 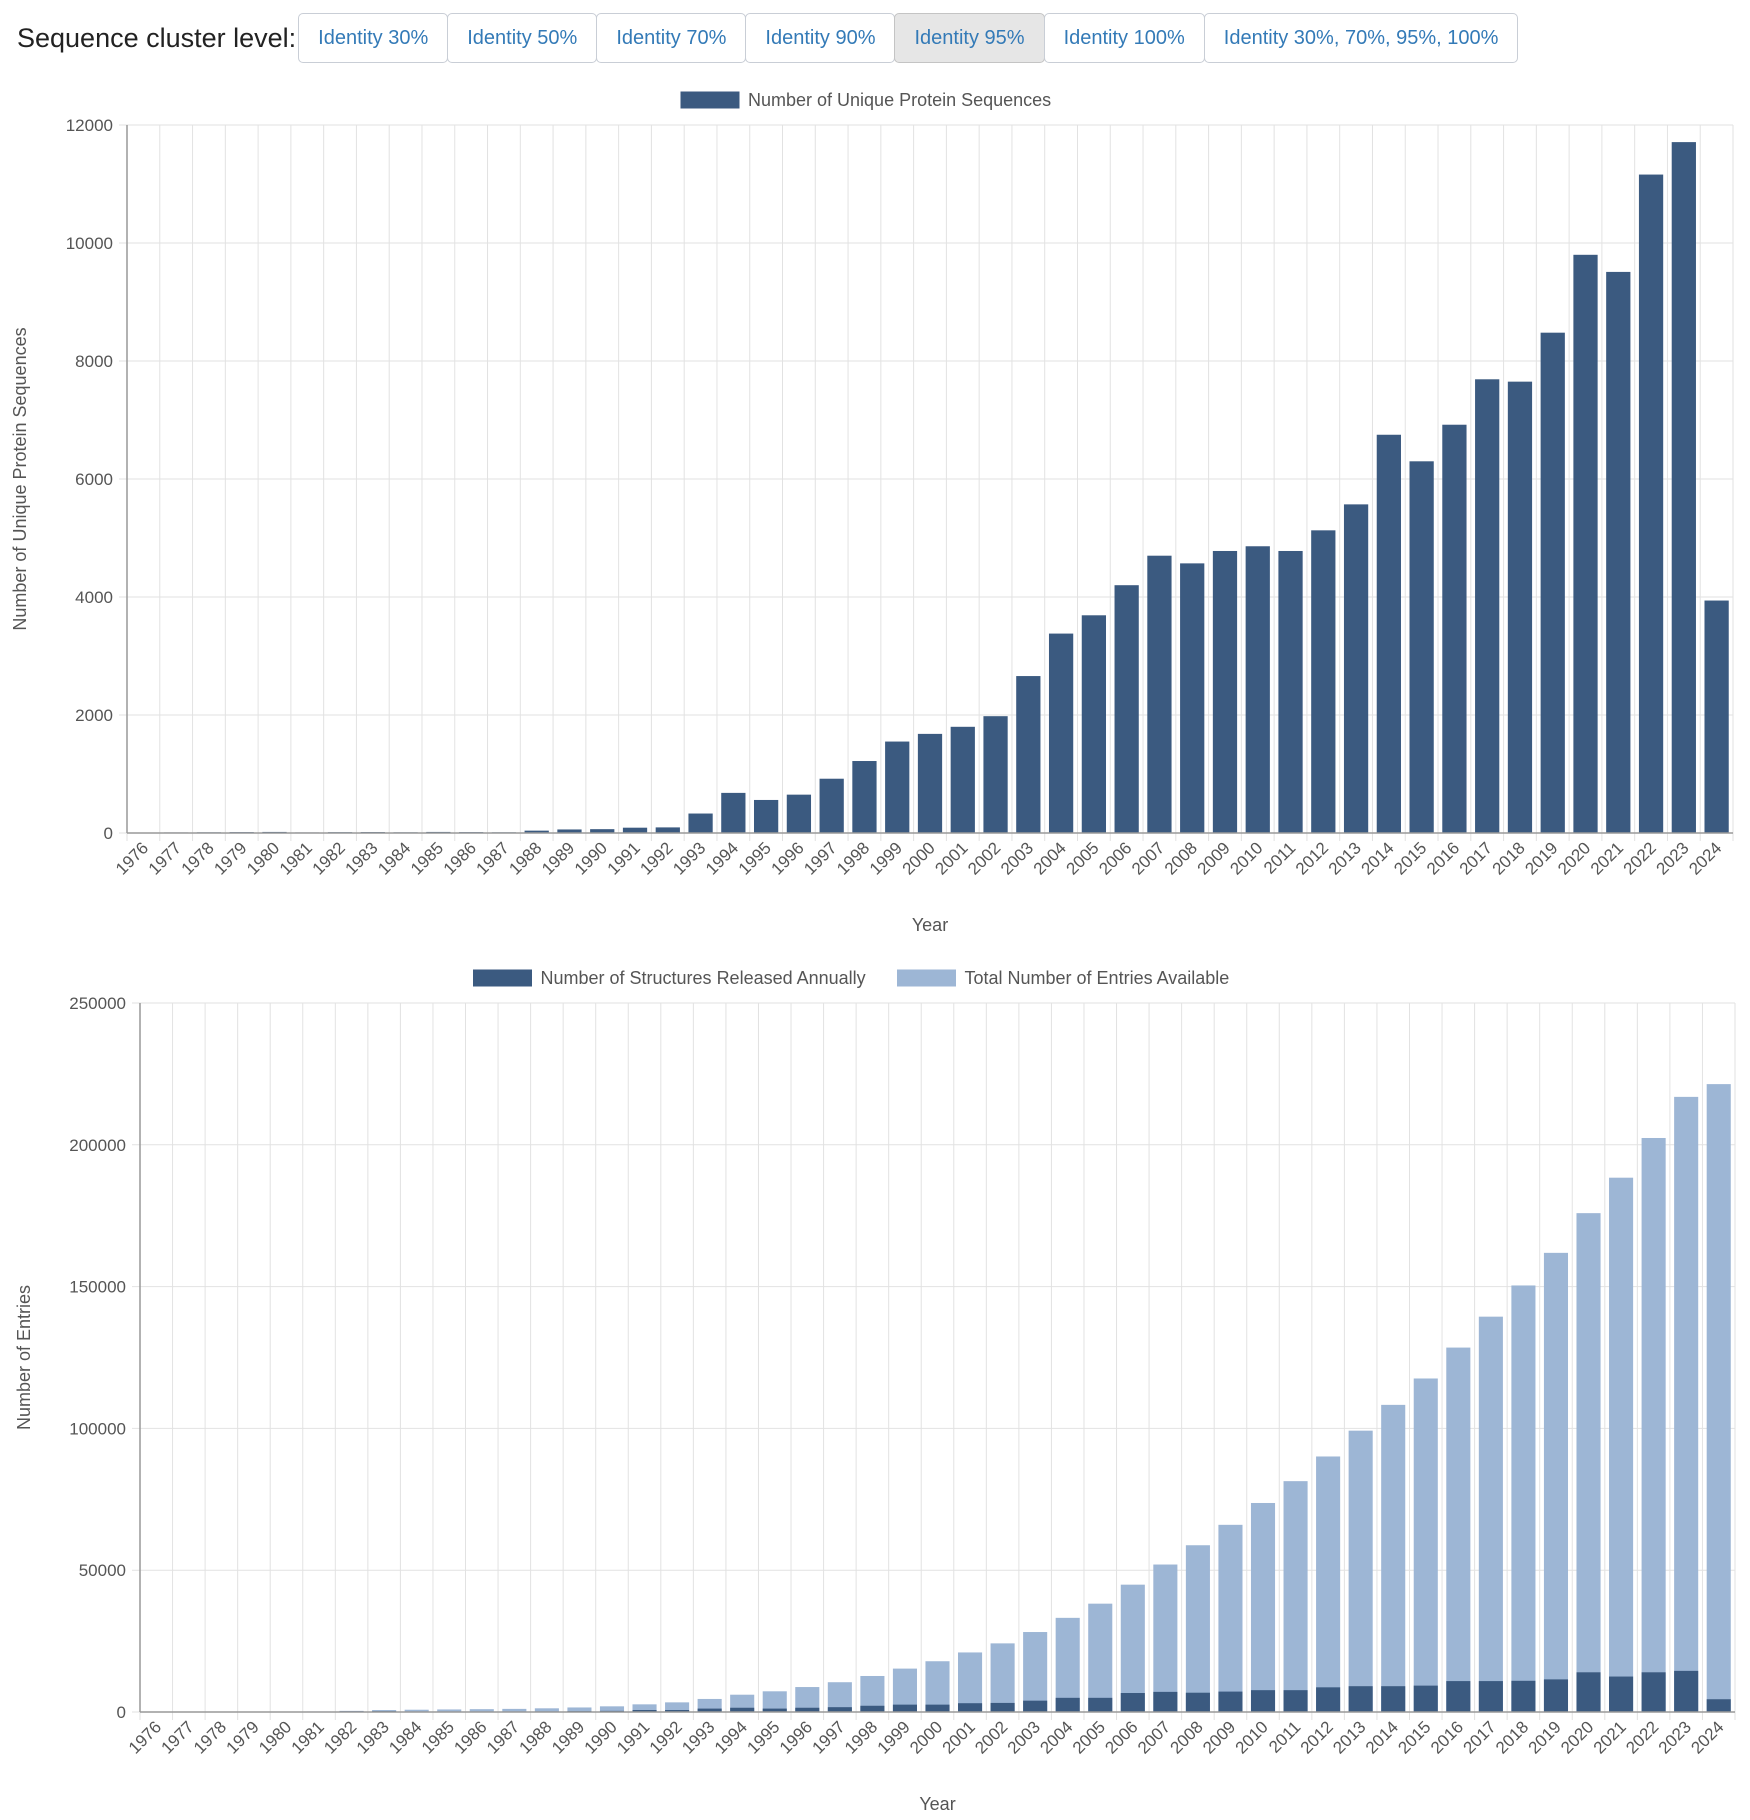 I want to click on y-tick-label: 2000, so click(x=94, y=715).